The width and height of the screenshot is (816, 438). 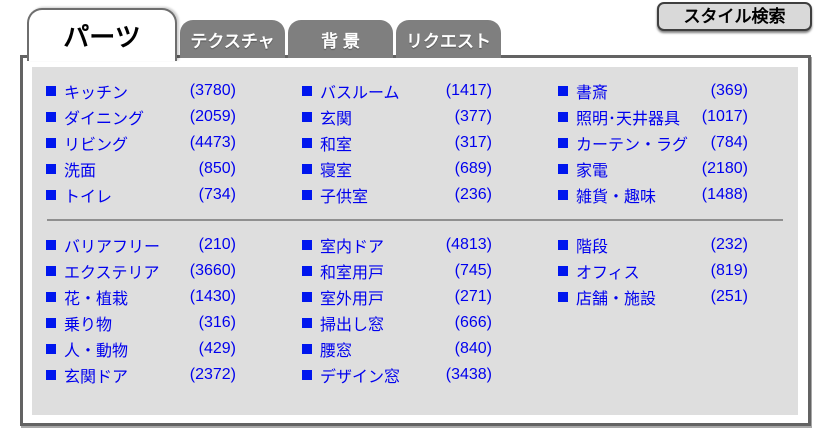 I want to click on category-count: (251), so click(x=729, y=296).